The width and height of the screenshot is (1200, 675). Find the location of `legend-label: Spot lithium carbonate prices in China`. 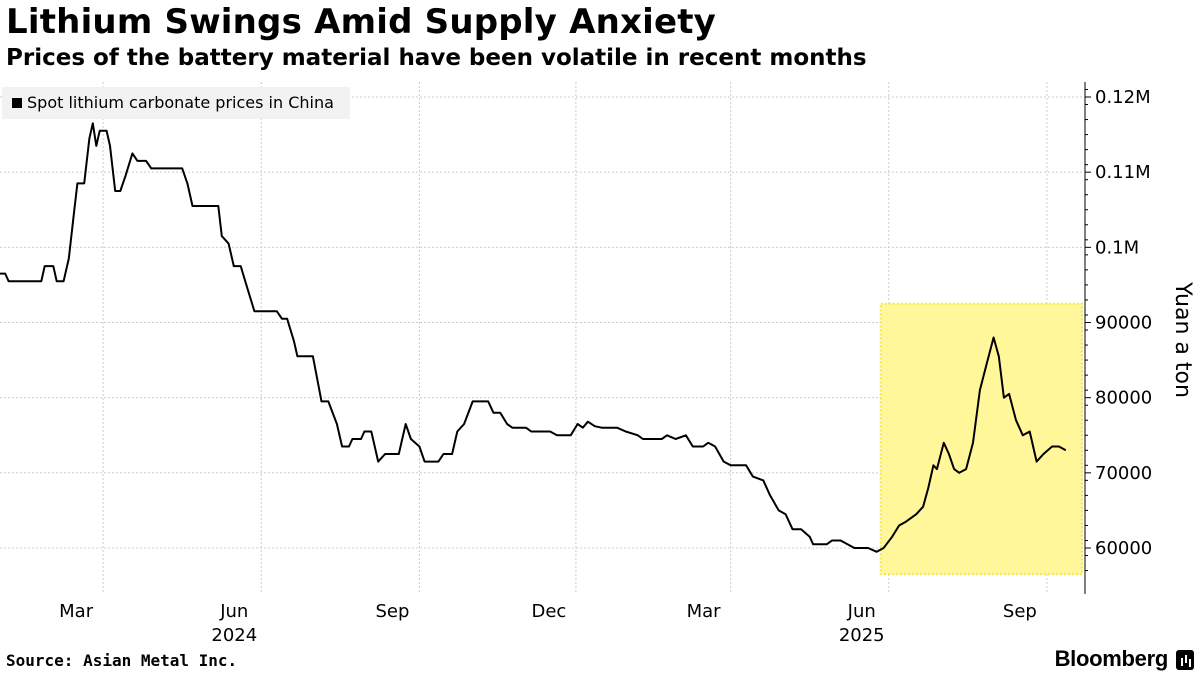

legend-label: Spot lithium carbonate prices in China is located at coordinates (180, 102).